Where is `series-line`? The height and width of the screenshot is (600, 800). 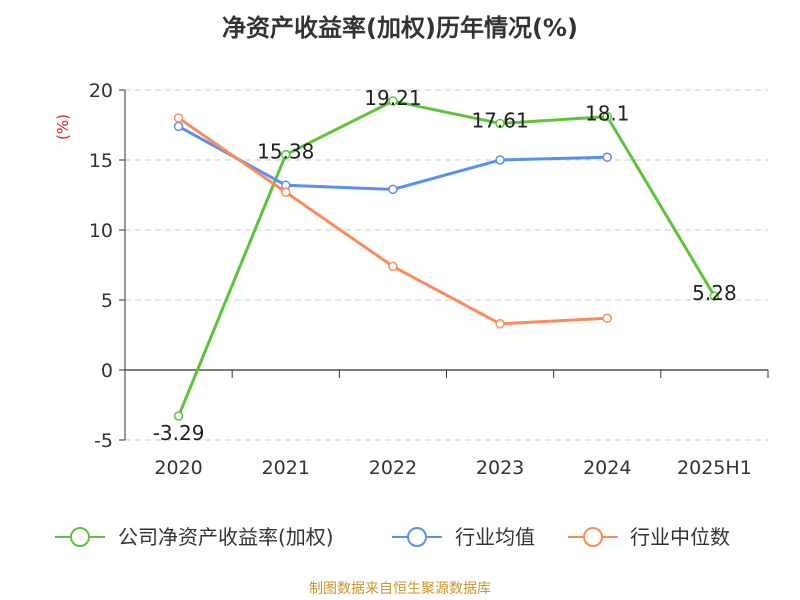
series-line is located at coordinates (392, 158).